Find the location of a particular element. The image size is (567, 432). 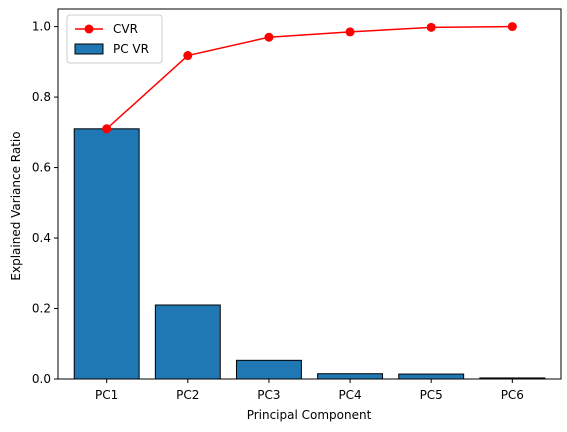

bar-pc1 is located at coordinates (106, 254).